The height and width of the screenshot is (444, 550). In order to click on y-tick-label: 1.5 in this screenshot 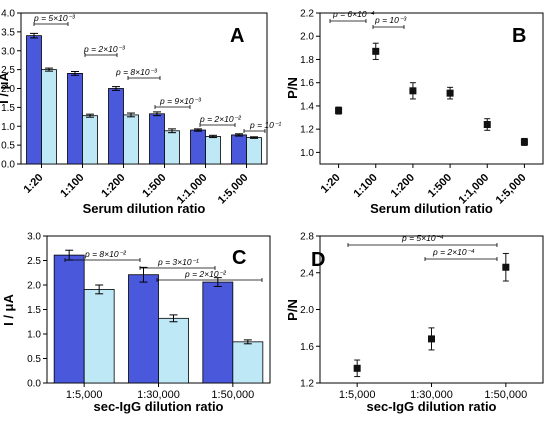, I will do `click(8, 108)`.